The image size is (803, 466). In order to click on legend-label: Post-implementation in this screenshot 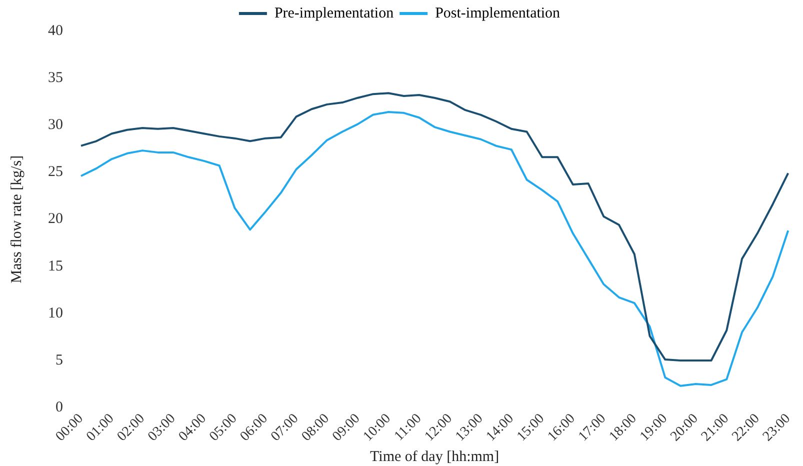, I will do `click(498, 13)`.